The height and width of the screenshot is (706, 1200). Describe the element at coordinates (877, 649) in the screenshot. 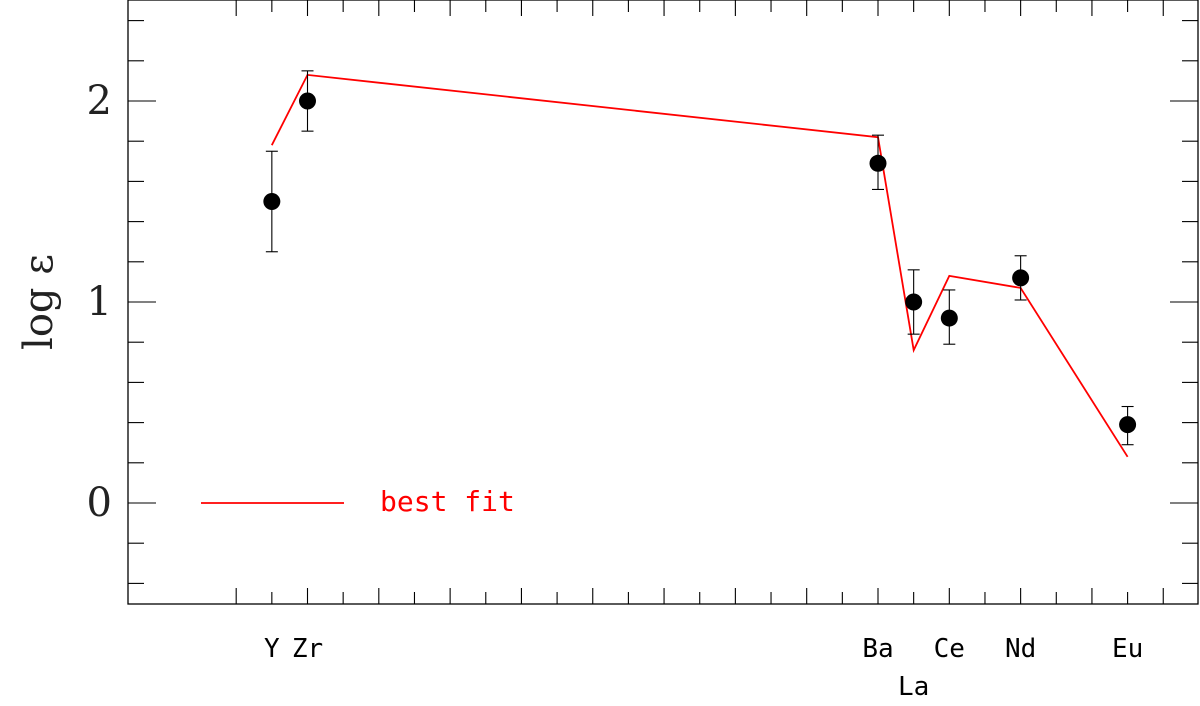

I see `x-tick-label-ba: Ba` at that location.